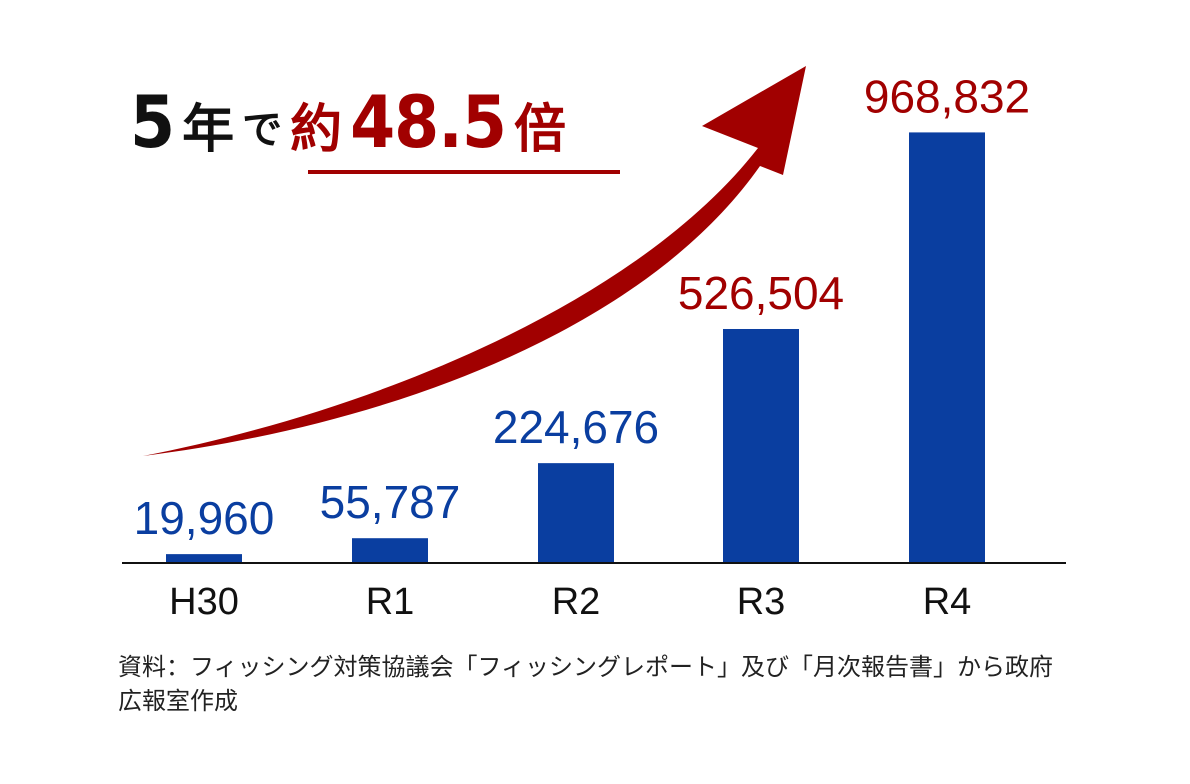 This screenshot has height=784, width=1190. I want to click on headline-particle: で, so click(262, 130).